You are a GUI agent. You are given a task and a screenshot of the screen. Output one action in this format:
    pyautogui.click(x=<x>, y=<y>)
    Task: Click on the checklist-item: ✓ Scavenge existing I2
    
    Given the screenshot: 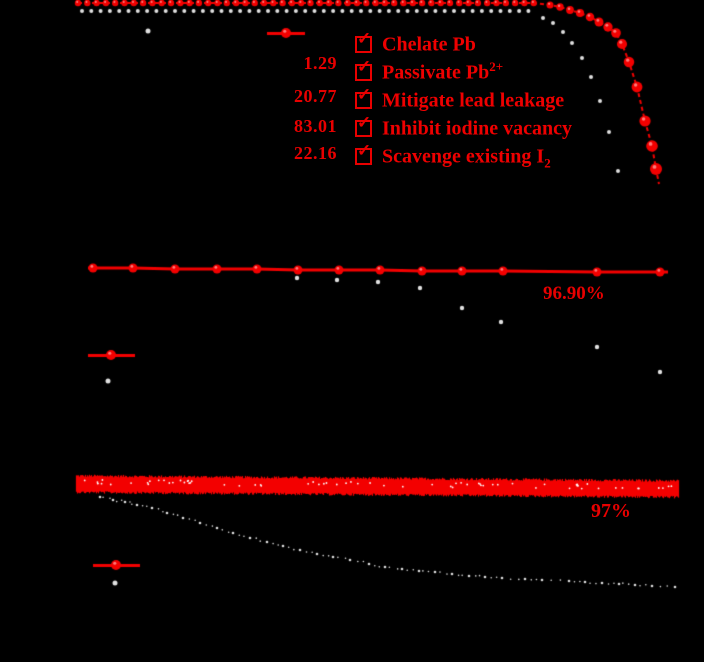 What is the action you would take?
    pyautogui.click(x=453, y=156)
    